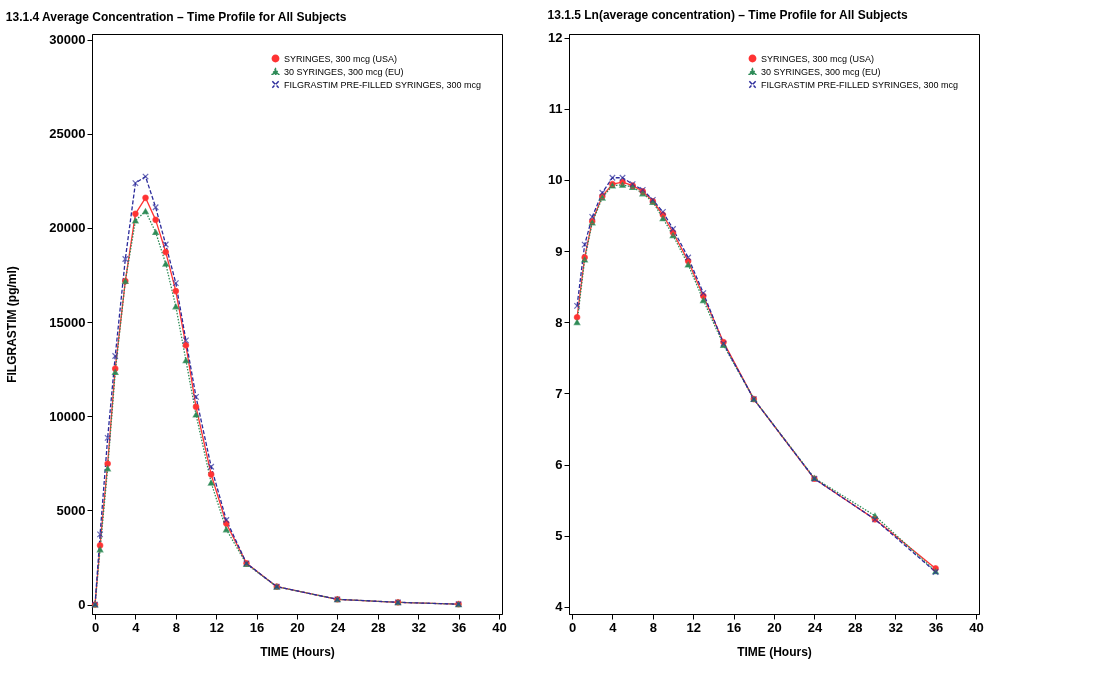  I want to click on y-tick-label: 4, so click(559, 607).